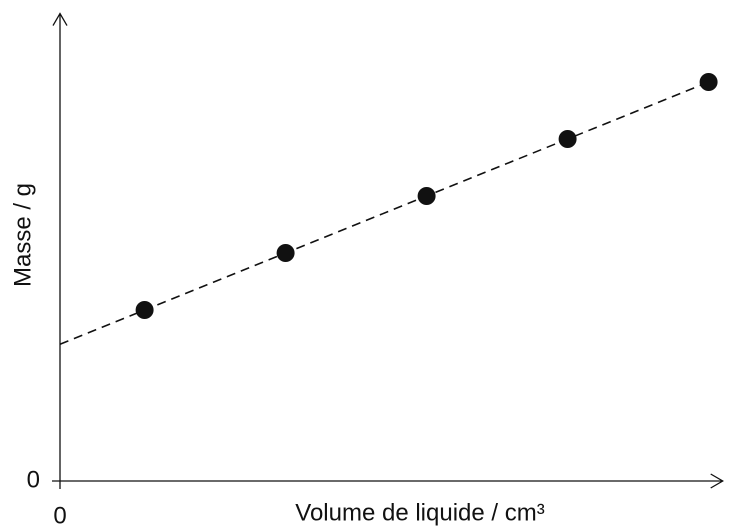 Image resolution: width=729 pixels, height=532 pixels. What do you see at coordinates (717, 481) in the screenshot?
I see `x-axis-arrow` at bounding box center [717, 481].